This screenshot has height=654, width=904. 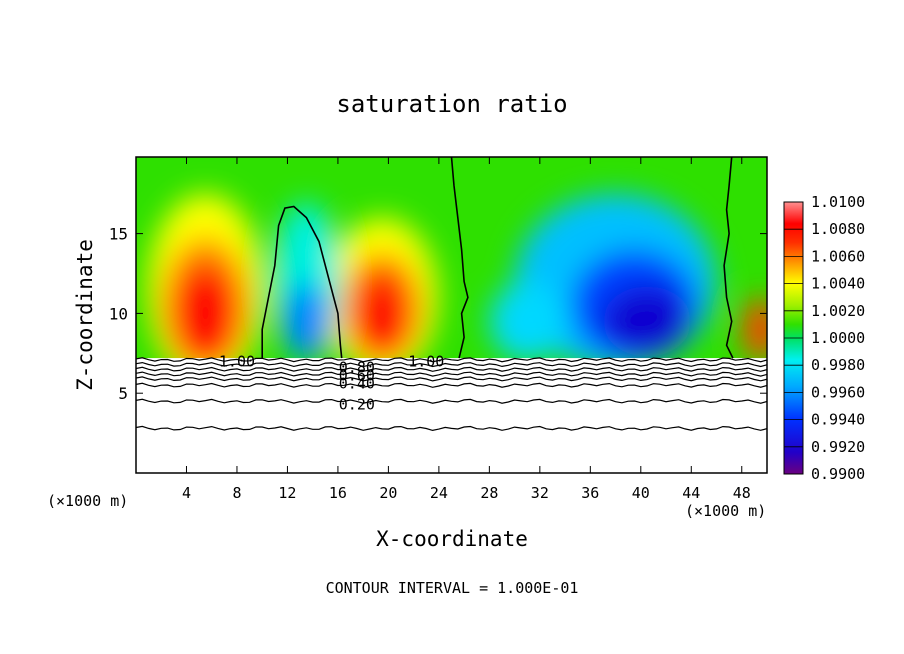 What do you see at coordinates (451, 104) in the screenshot?
I see `chart-title: saturation ratio` at bounding box center [451, 104].